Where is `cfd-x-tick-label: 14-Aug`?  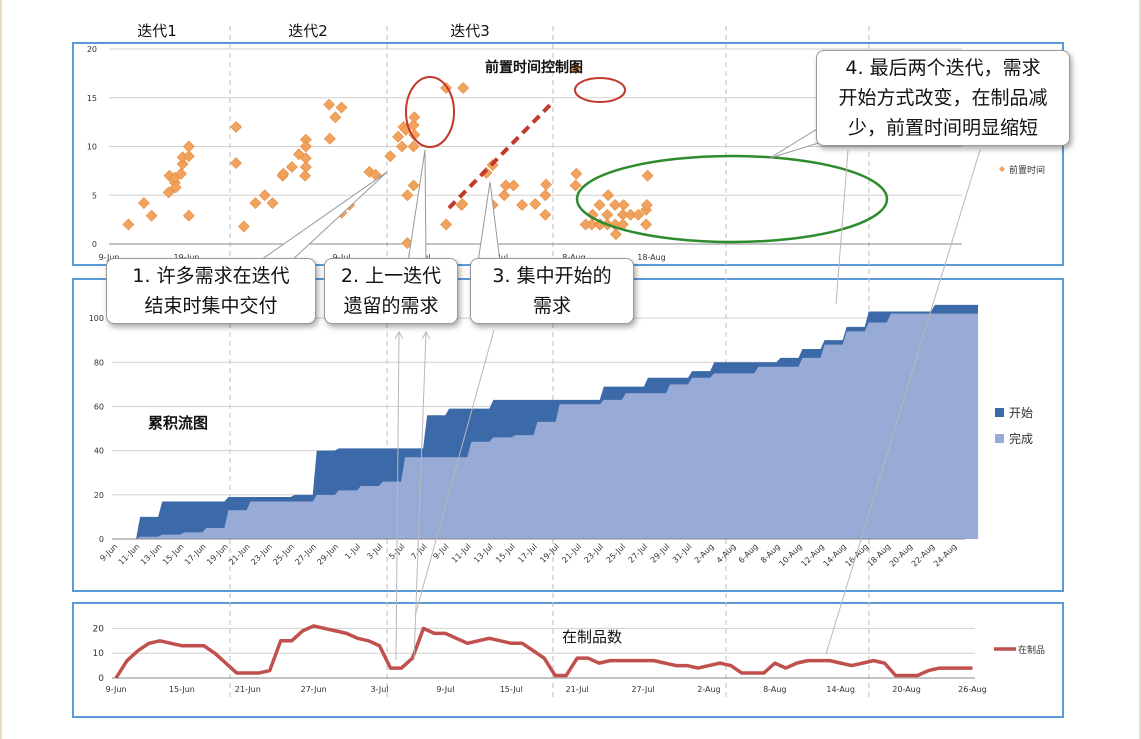
cfd-x-tick-label: 14-Aug is located at coordinates (835, 555).